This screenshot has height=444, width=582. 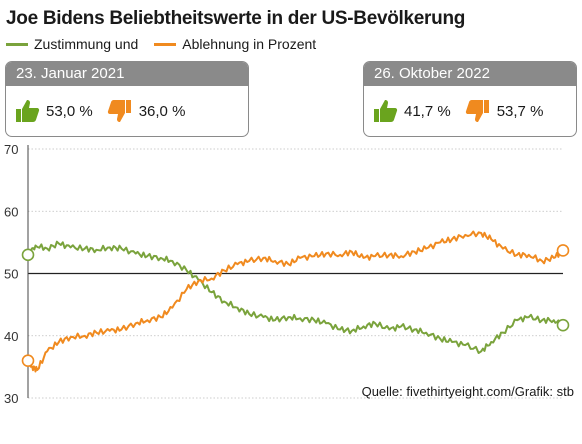 I want to click on start-value-box: 23. Januar 2021 53,0 % 36,0 %, so click(x=127, y=99).